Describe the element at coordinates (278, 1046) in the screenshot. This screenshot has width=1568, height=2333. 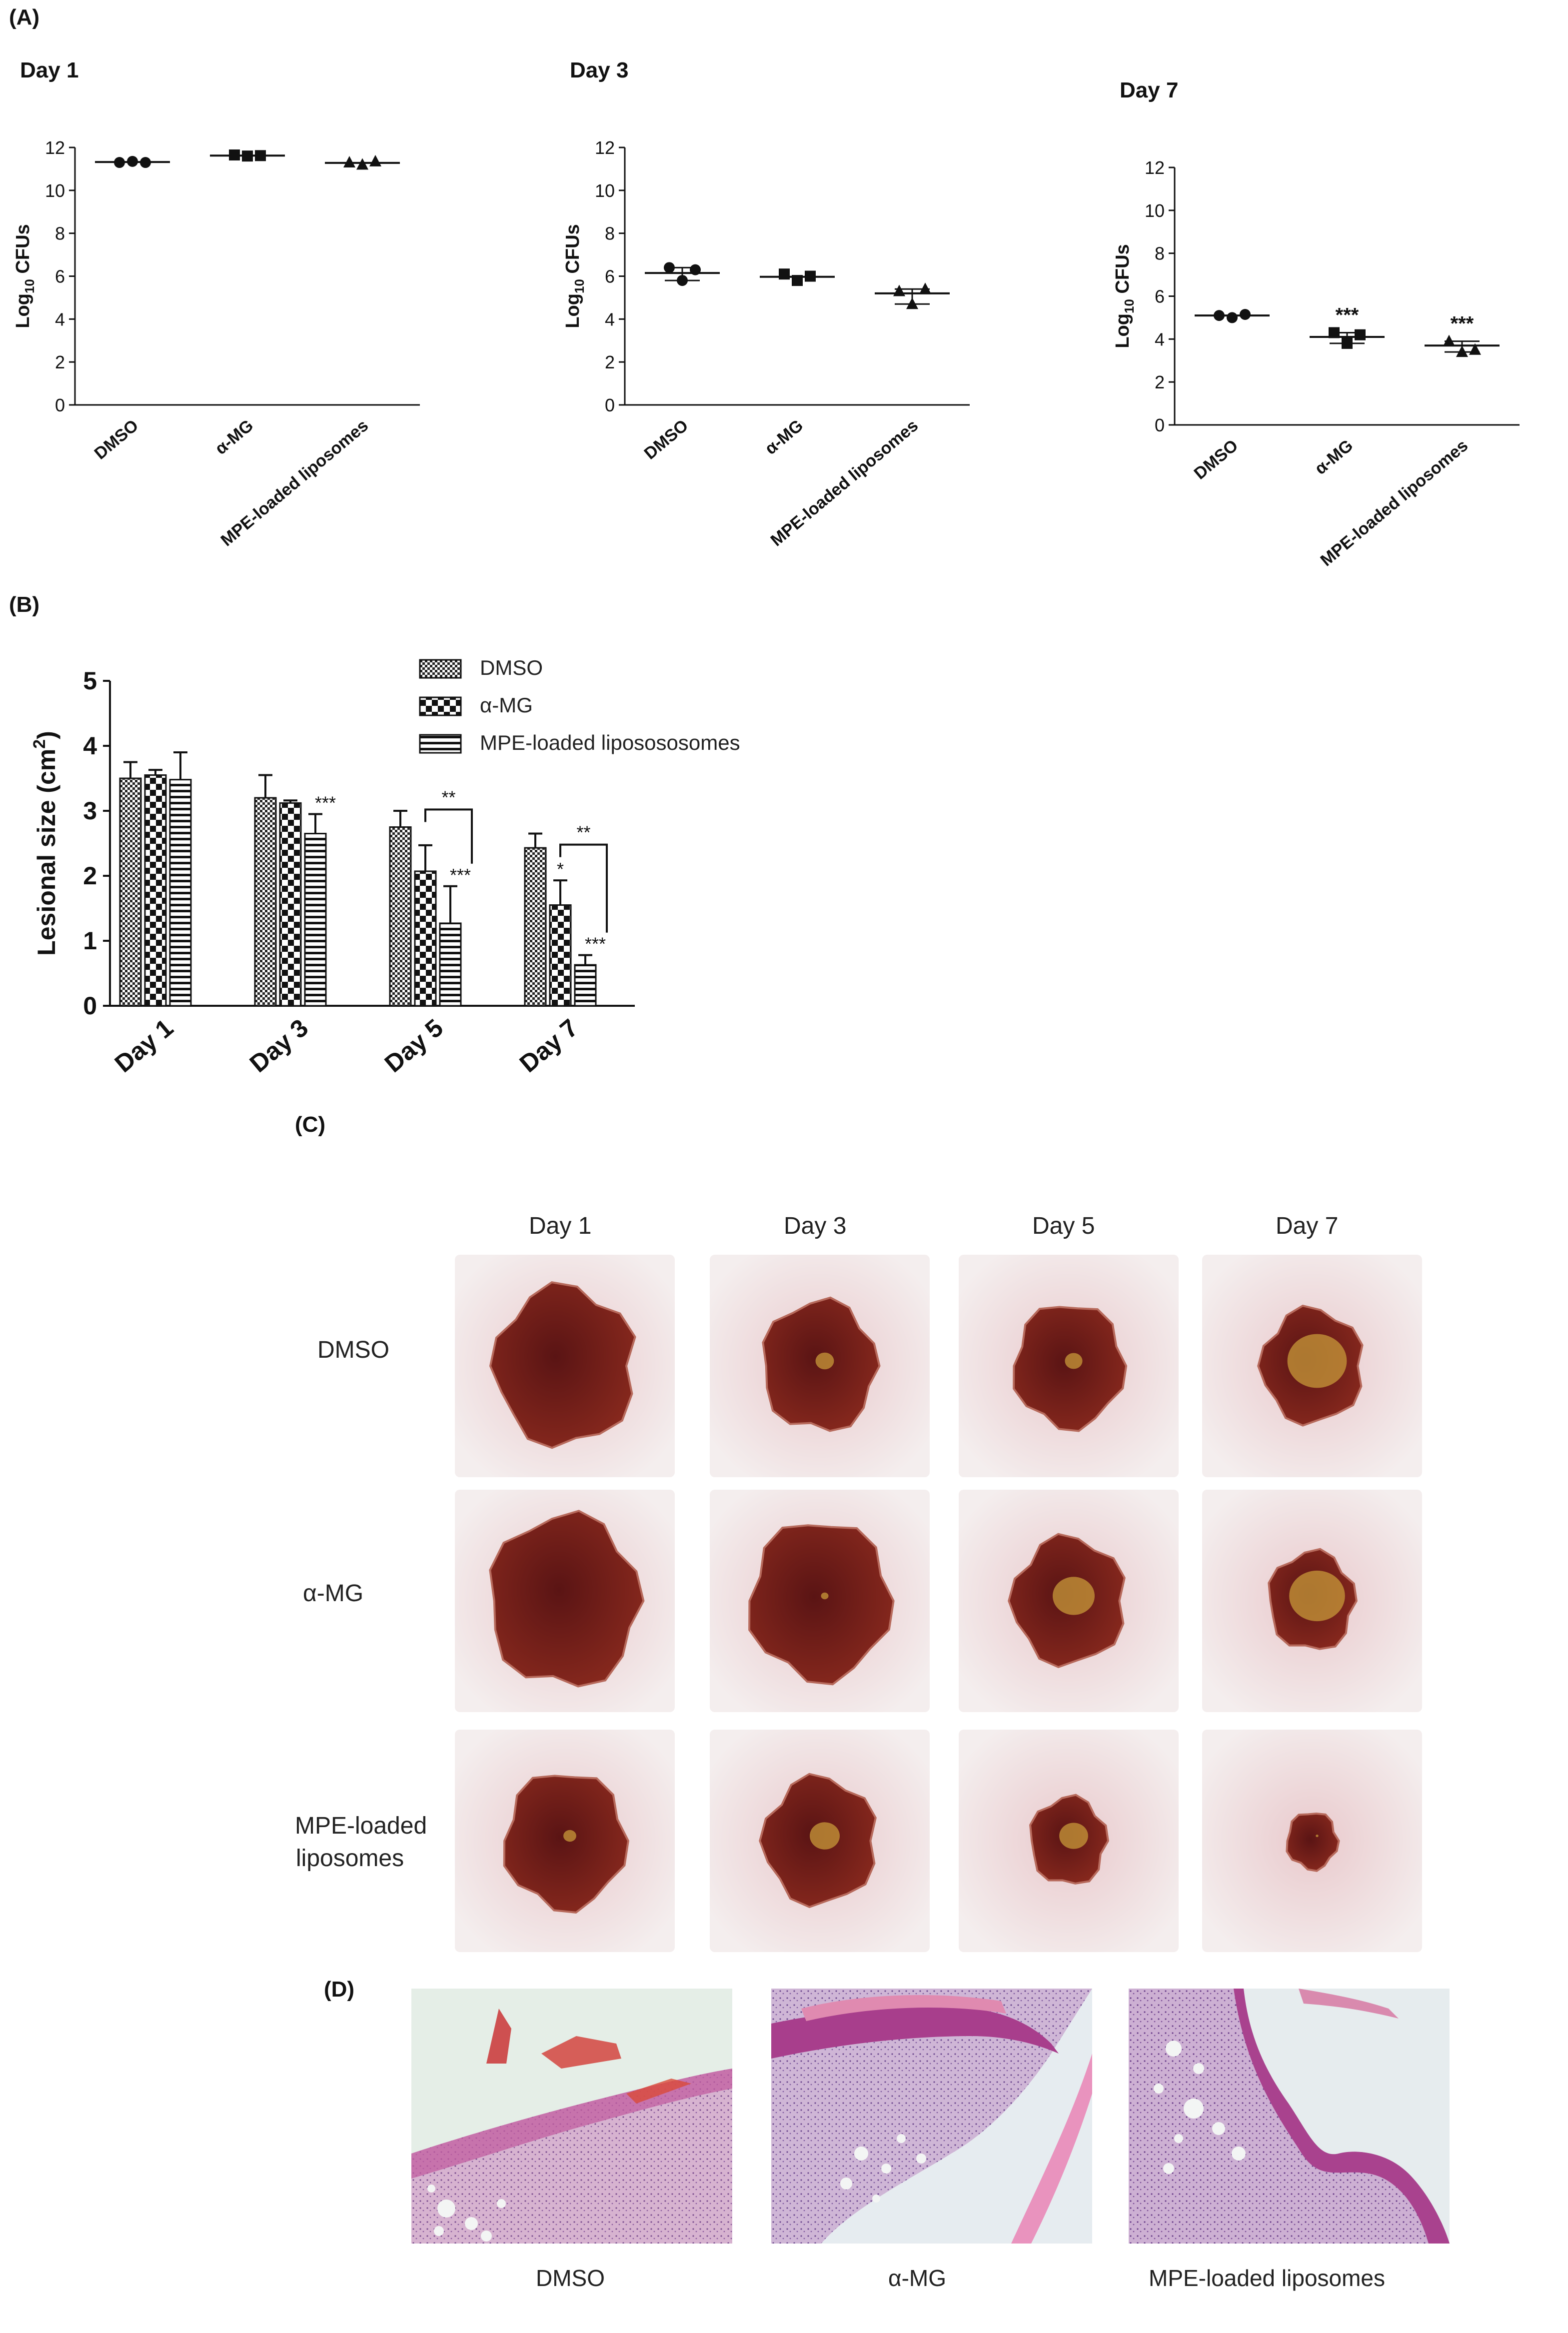
I see `x-tick-label: Day 3` at that location.